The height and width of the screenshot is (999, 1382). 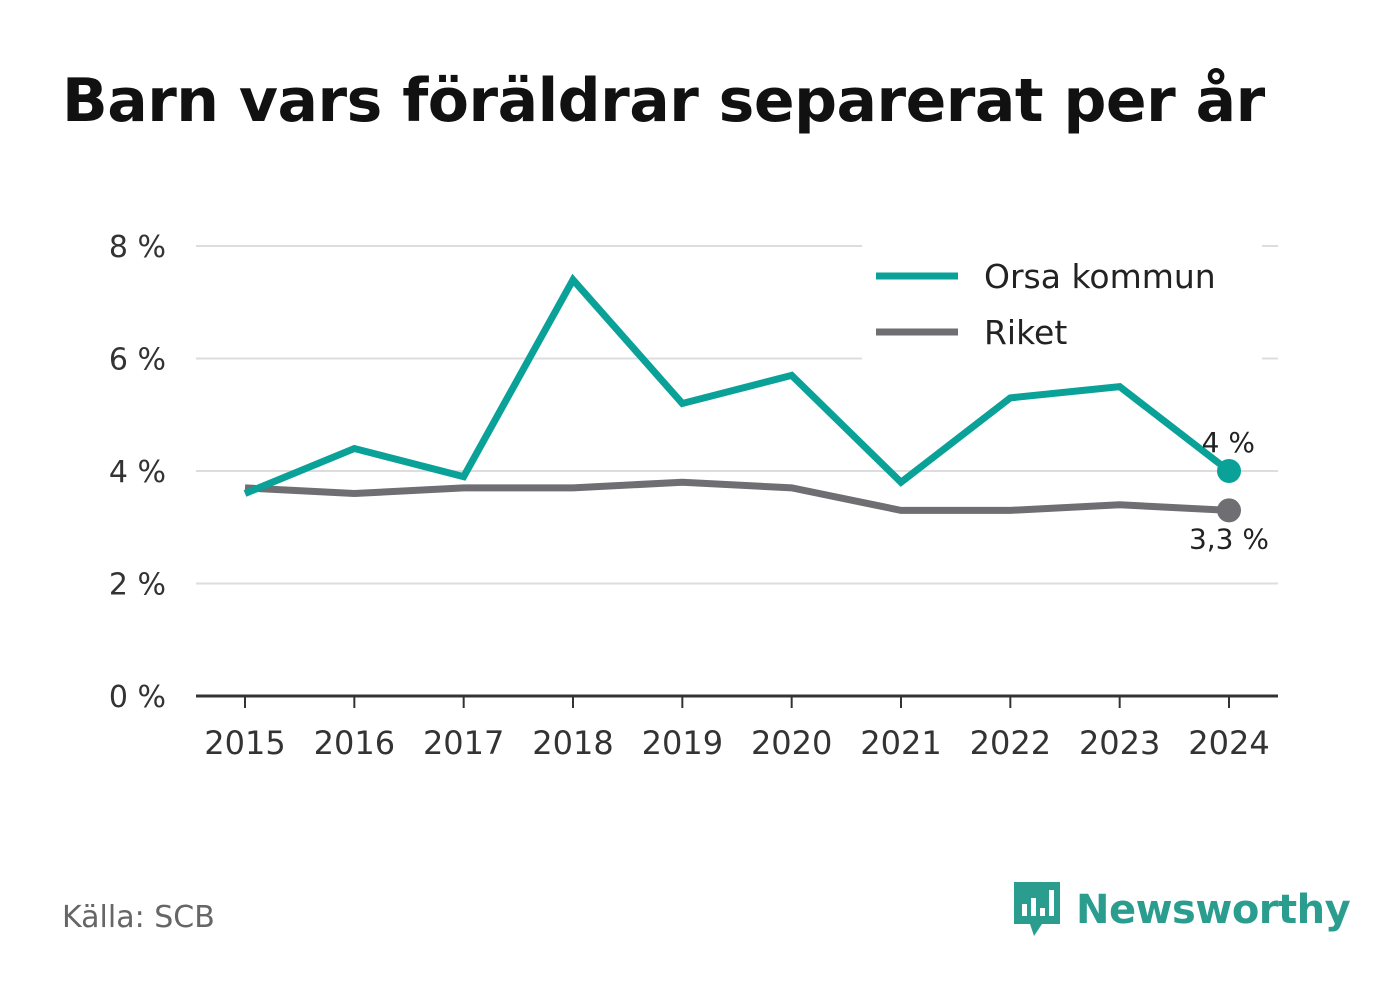 I want to click on legend: Orsa kommun Riket, so click(x=1062, y=303).